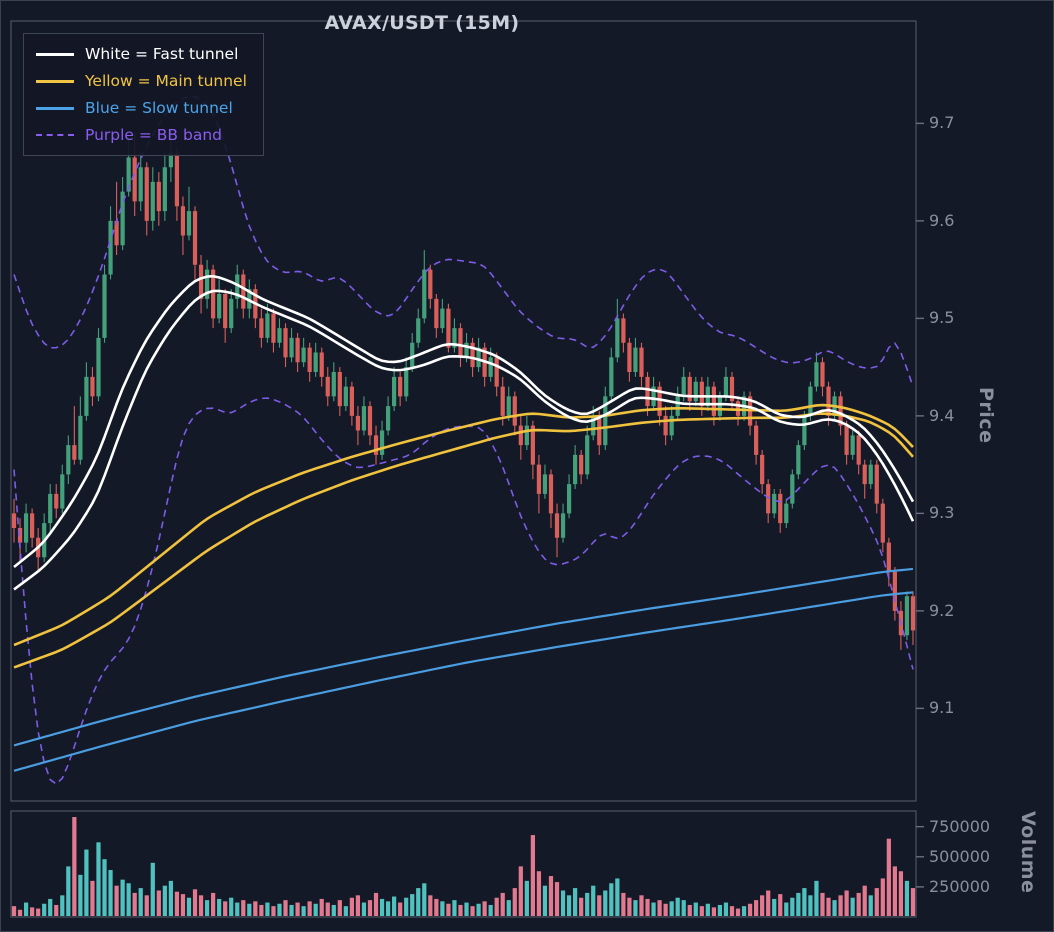  What do you see at coordinates (960, 856) in the screenshot?
I see `volume-tick-label: 500000` at bounding box center [960, 856].